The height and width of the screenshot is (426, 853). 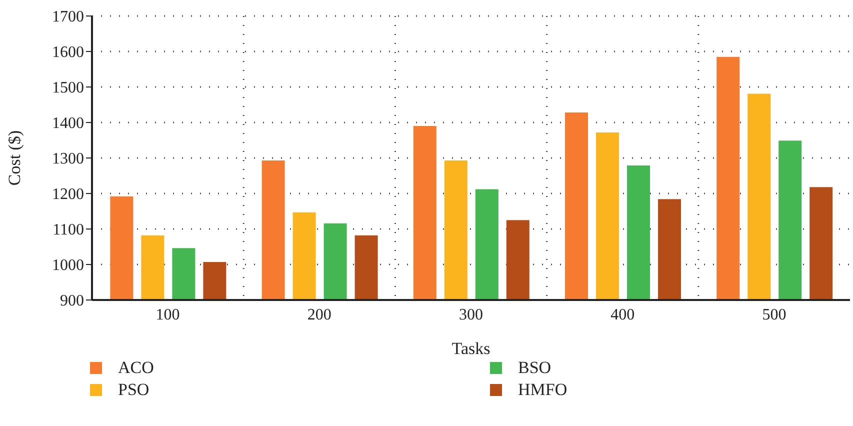 I want to click on y-tick-label: 1300, so click(x=68, y=159).